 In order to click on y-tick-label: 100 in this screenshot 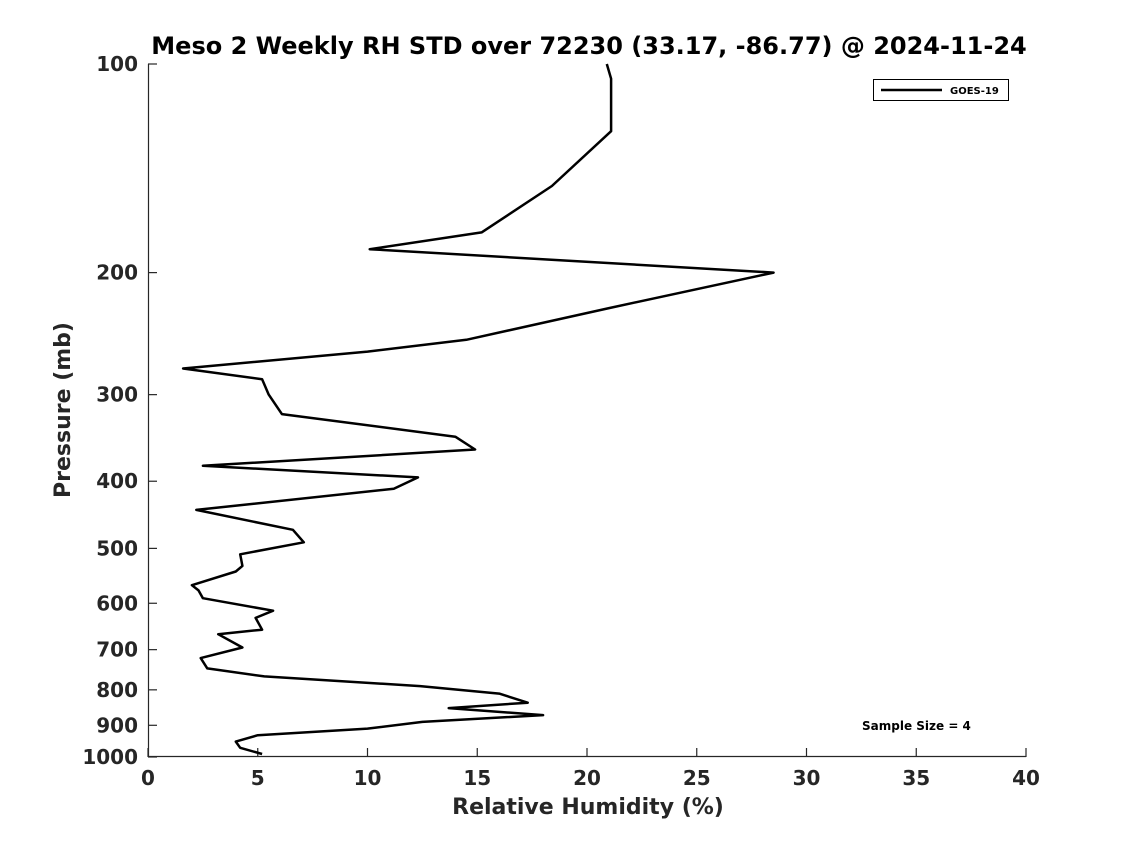, I will do `click(117, 64)`.